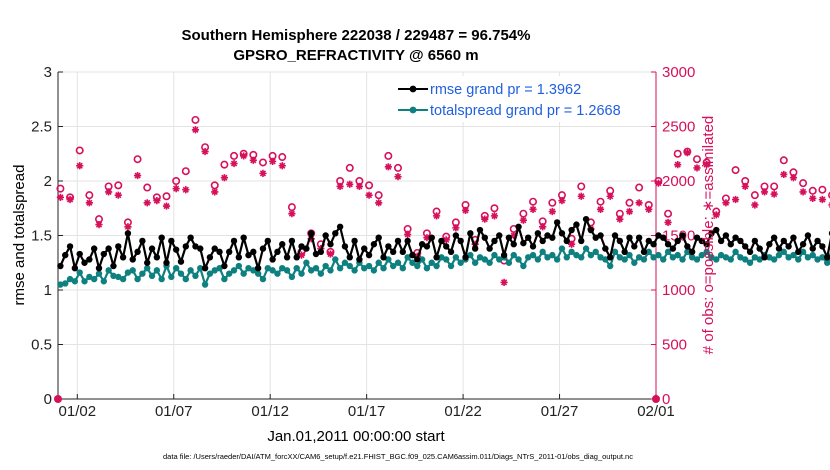 The height and width of the screenshot is (470, 830). What do you see at coordinates (678, 181) in the screenshot?
I see `y-right-tick-label: 2000` at bounding box center [678, 181].